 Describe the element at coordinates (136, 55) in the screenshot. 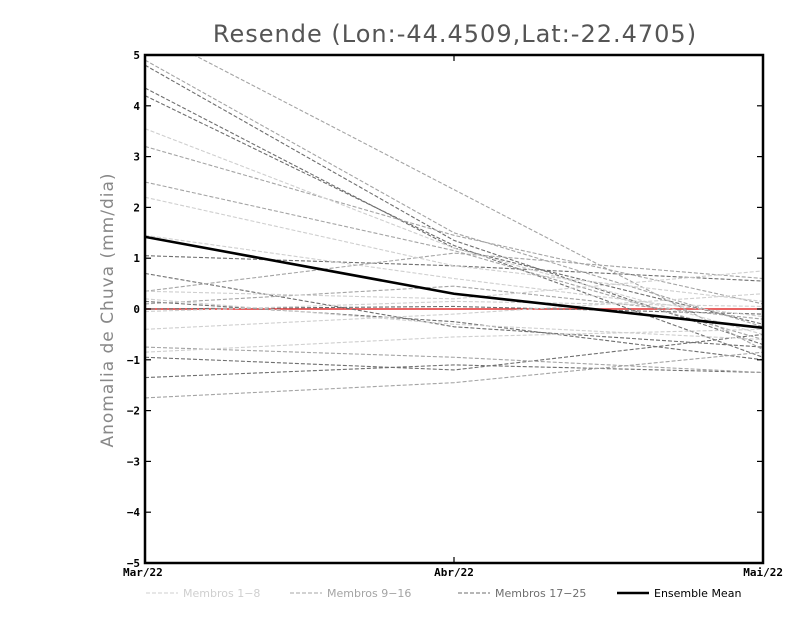

I see `y-tick-label: 5` at that location.